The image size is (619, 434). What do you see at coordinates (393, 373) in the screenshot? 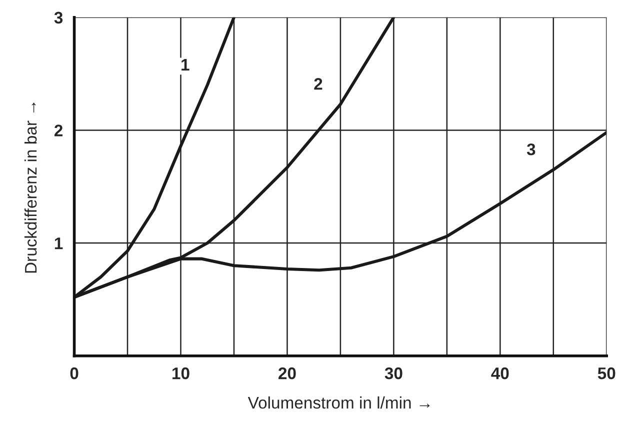
I see `x-tick-label: 30` at bounding box center [393, 373].